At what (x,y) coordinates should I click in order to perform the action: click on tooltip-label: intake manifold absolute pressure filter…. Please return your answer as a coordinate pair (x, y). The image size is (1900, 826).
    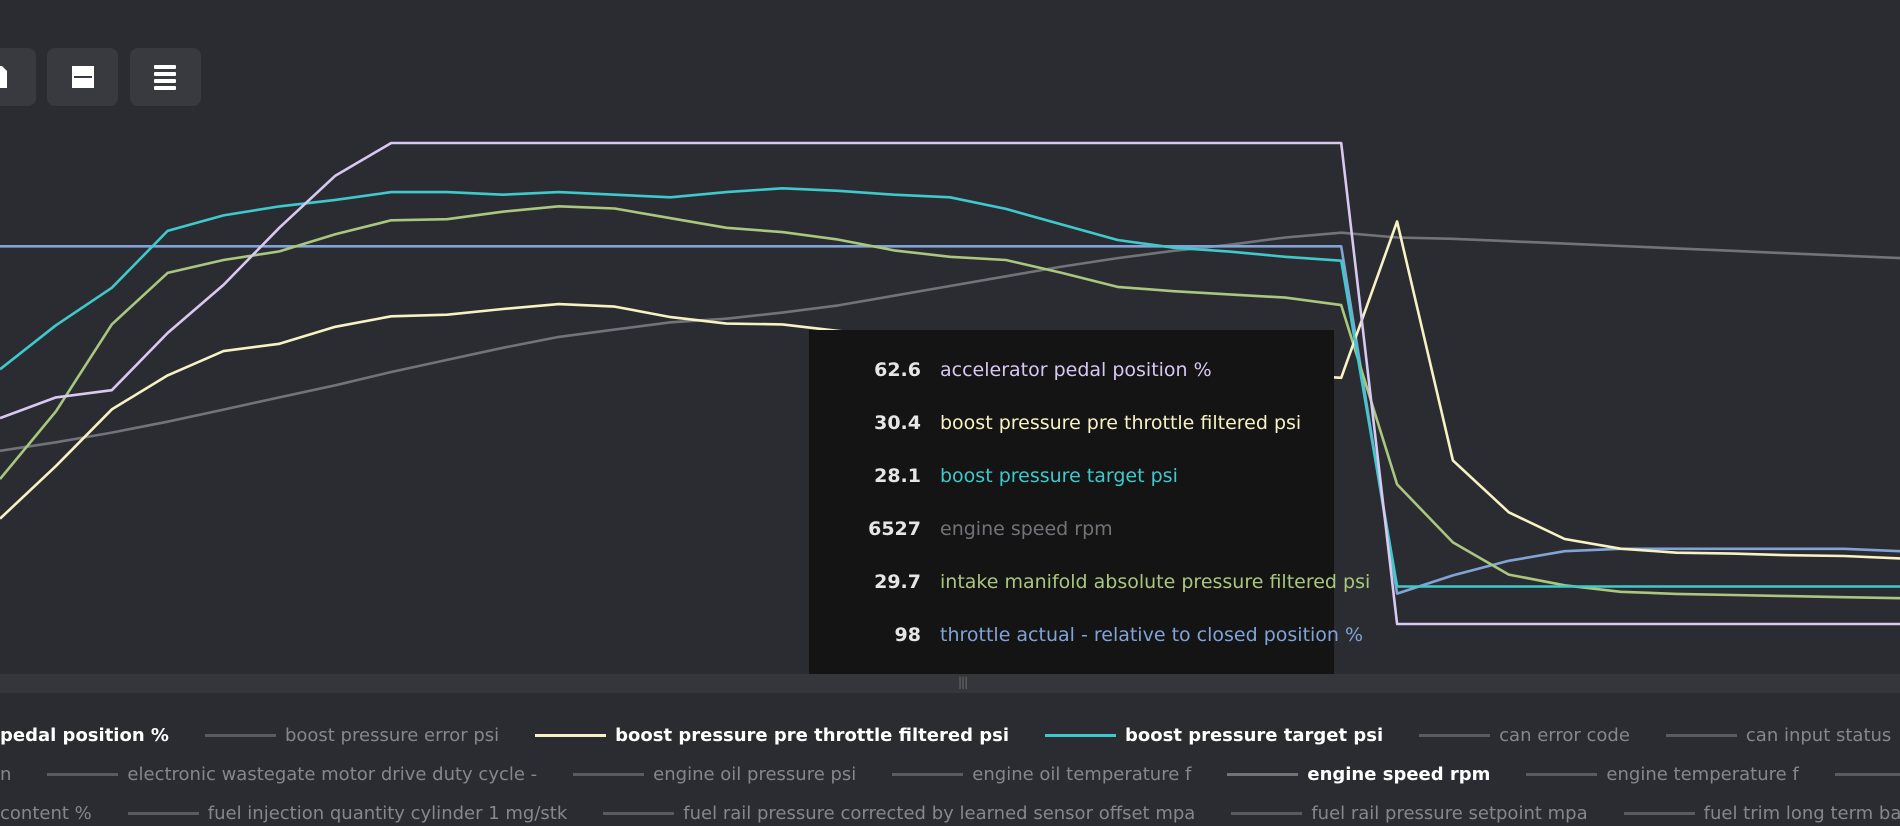
    Looking at the image, I should click on (1155, 582).